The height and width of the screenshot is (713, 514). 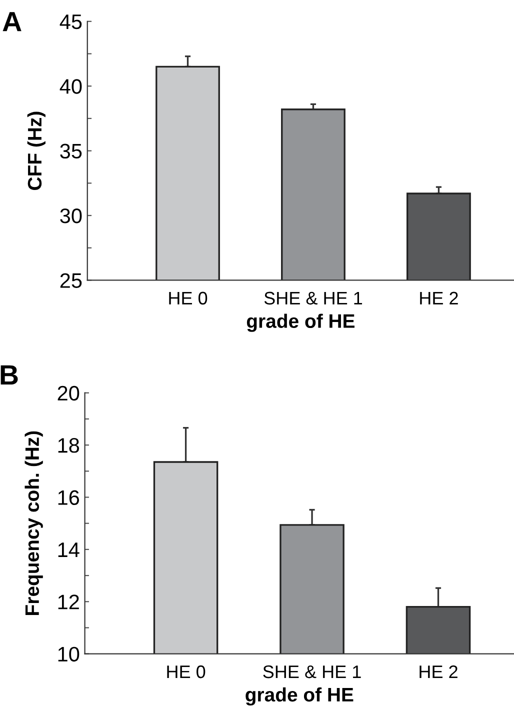 I want to click on y-tick-label: 10, so click(x=69, y=654).